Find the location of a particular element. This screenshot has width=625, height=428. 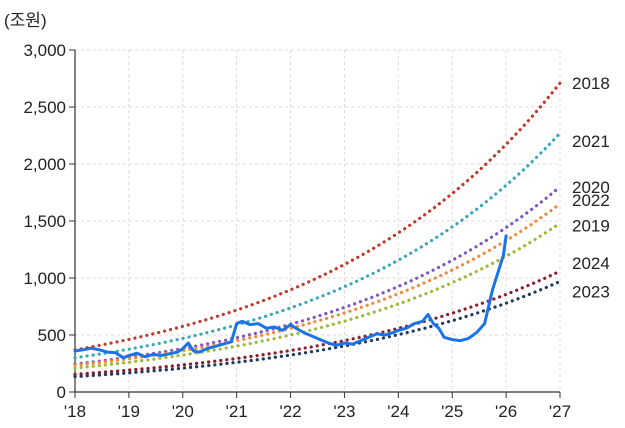

y-tick-label: 0 is located at coordinates (61, 392).